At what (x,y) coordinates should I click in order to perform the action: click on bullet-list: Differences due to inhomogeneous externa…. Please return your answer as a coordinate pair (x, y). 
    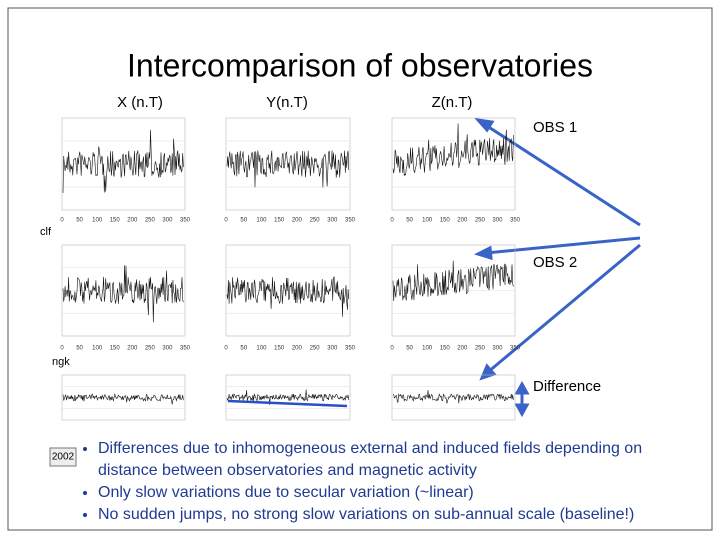
    Looking at the image, I should click on (371, 482).